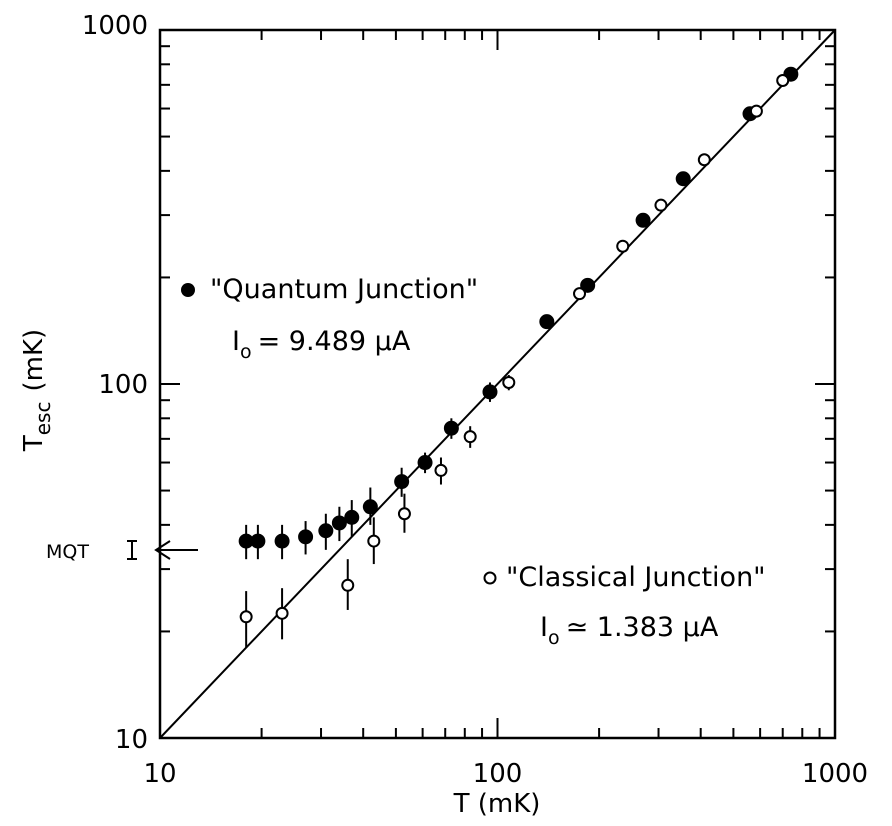 This screenshot has height=826, width=892. Describe the element at coordinates (498, 774) in the screenshot. I see `x-tick-label: 100` at that location.